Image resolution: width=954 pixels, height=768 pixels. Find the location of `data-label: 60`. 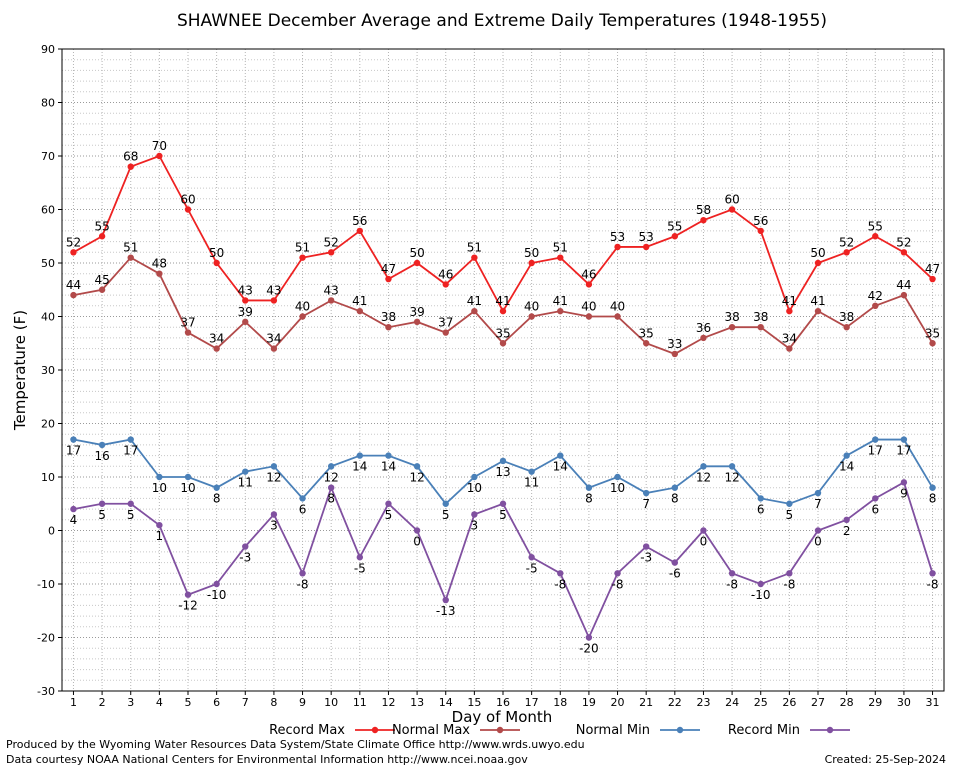

data-label: 60 is located at coordinates (187, 200).